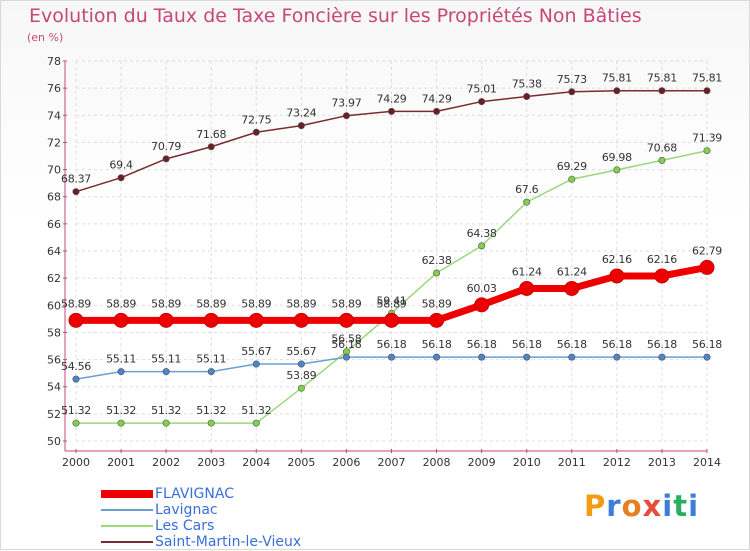  What do you see at coordinates (392, 462) in the screenshot?
I see `x-tick-label: 2007` at bounding box center [392, 462].